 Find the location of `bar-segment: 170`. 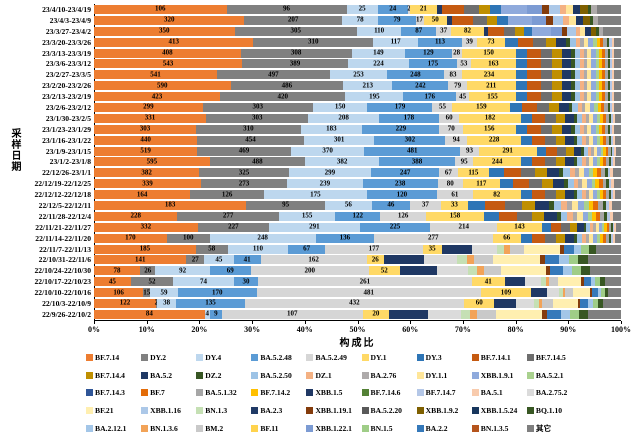

bar-segment: 170 is located at coordinates (217, 293).